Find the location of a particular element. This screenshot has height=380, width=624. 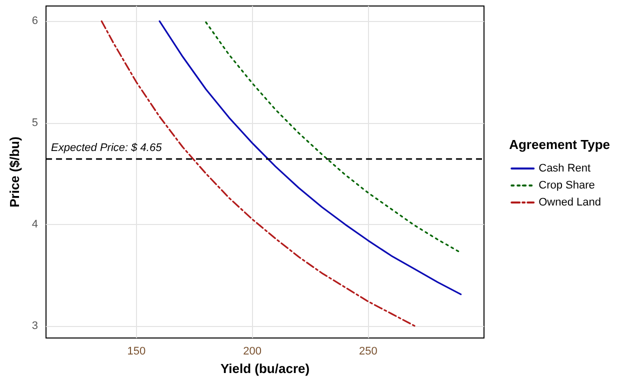

x-tick-label: 150 is located at coordinates (136, 352).